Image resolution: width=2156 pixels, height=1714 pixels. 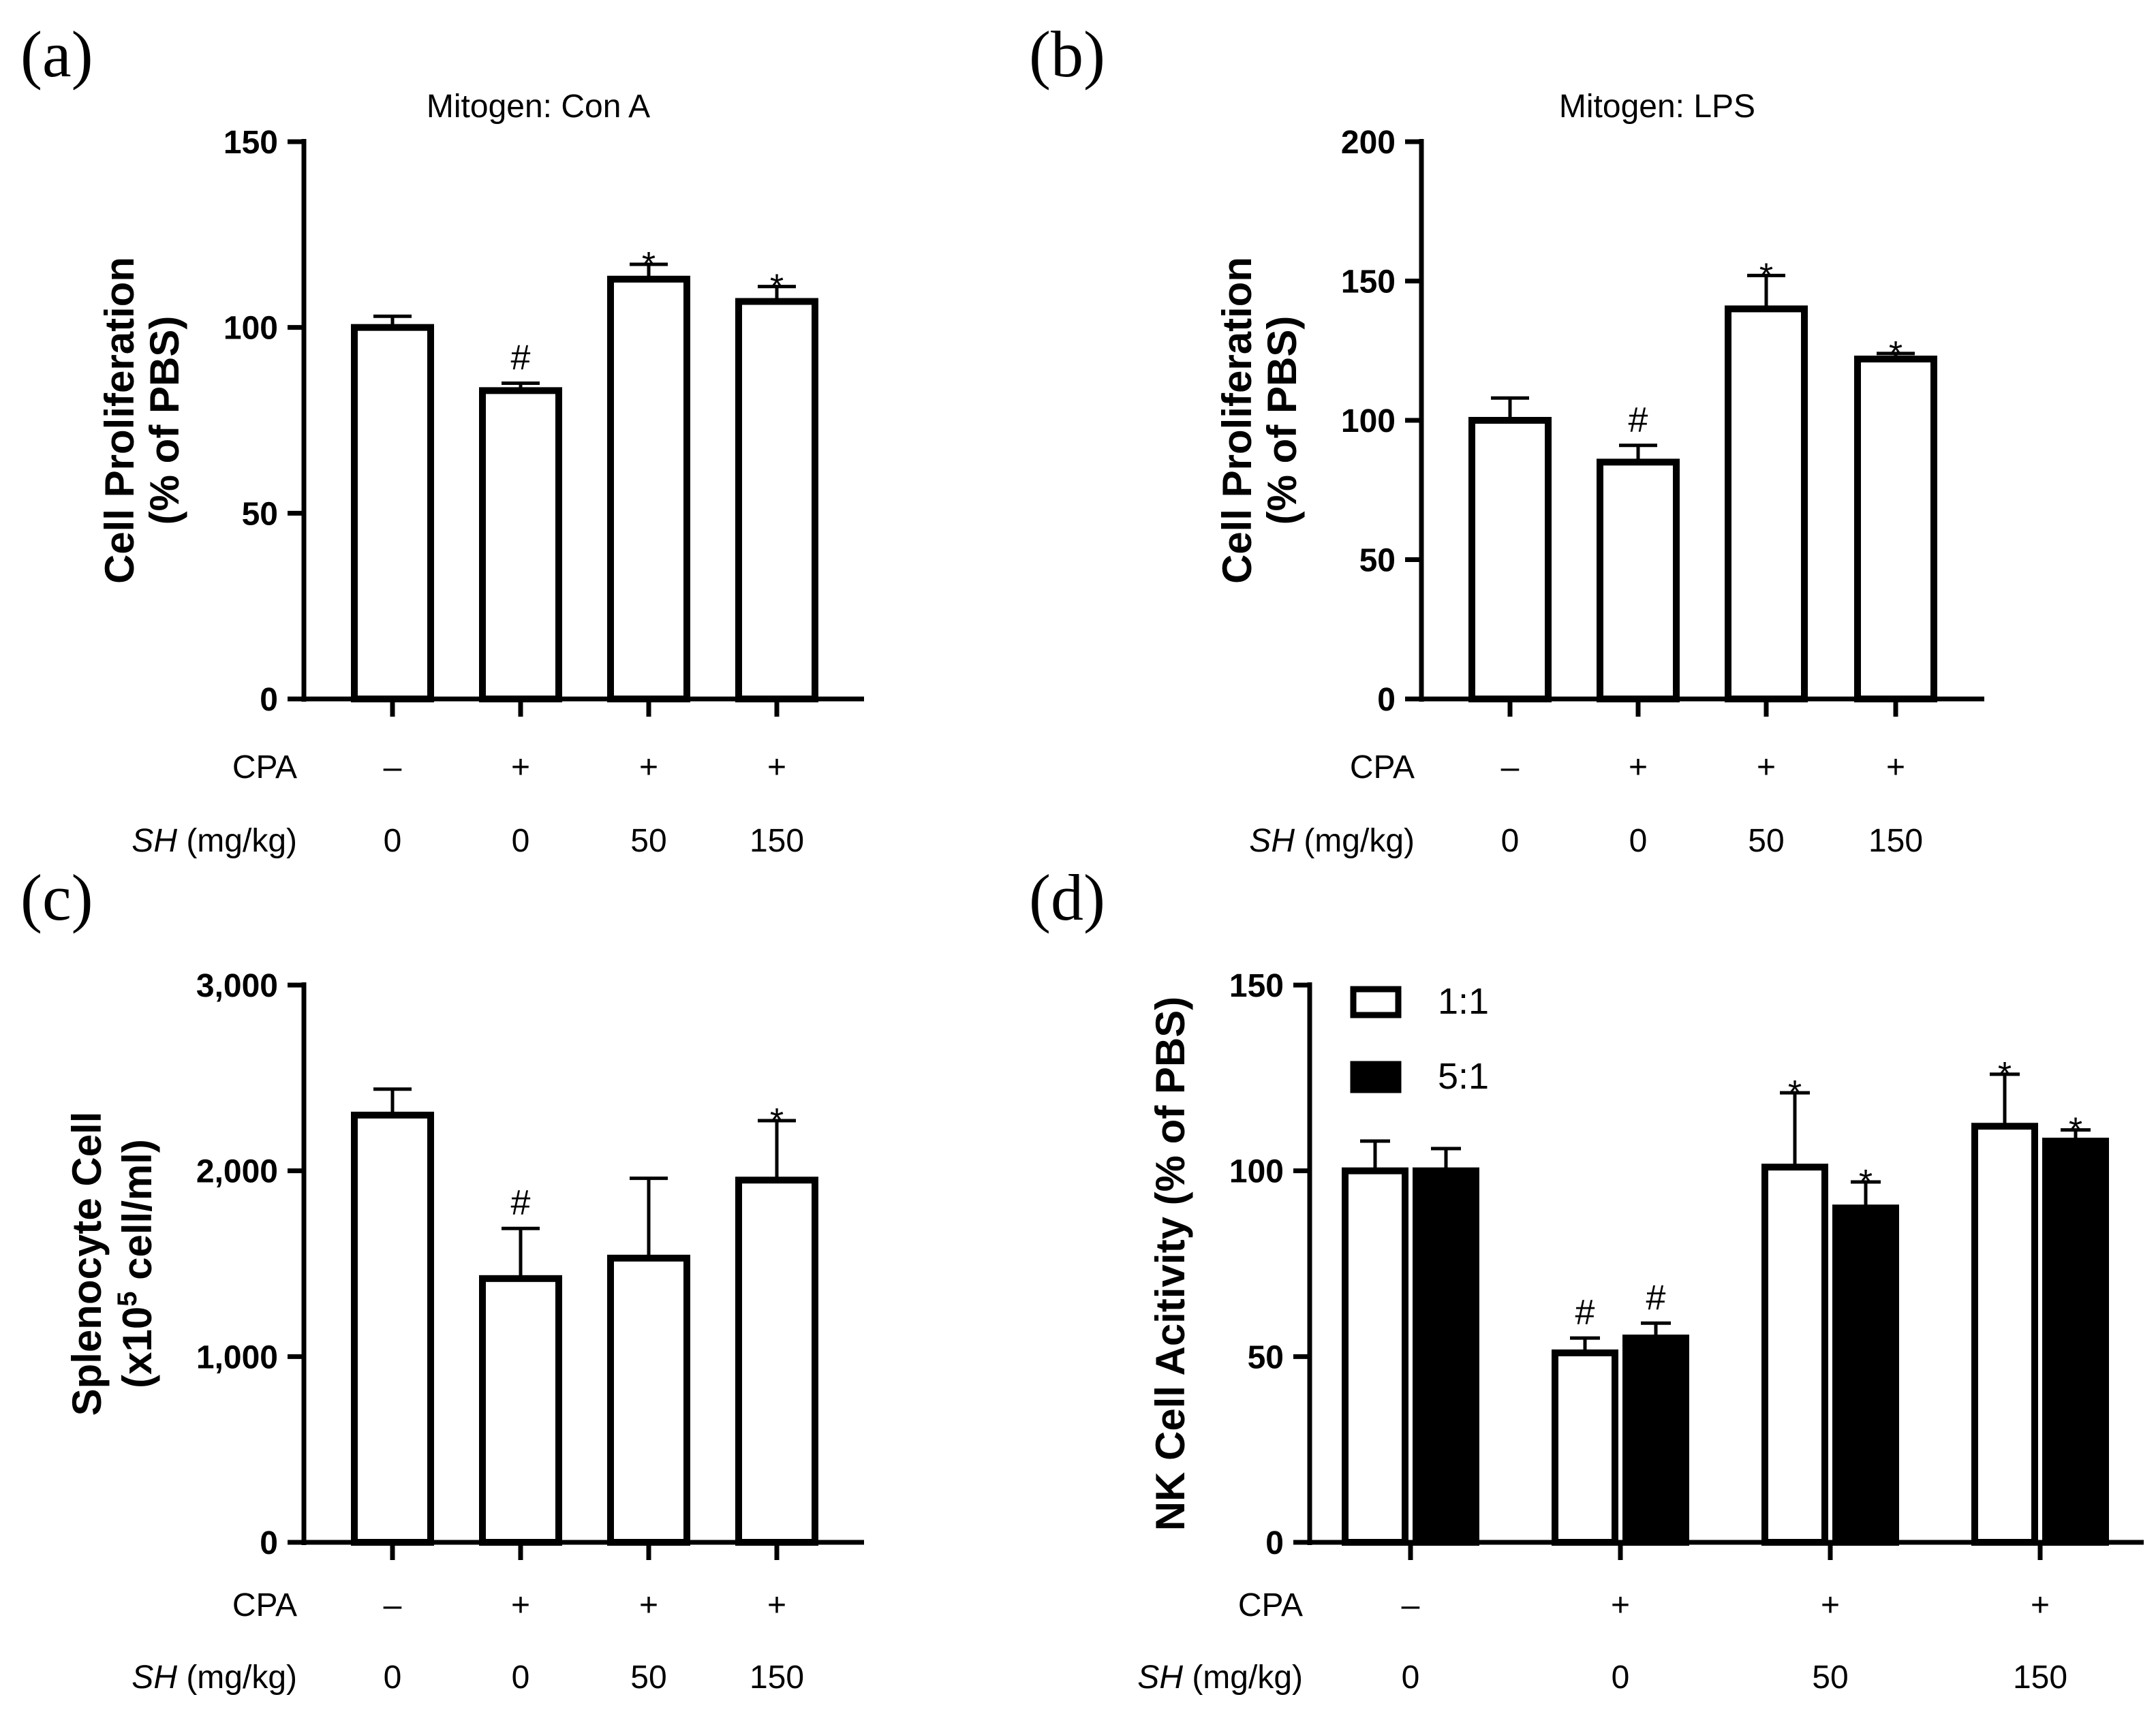 What do you see at coordinates (538, 107) in the screenshot?
I see `chart-title: Mitogen: Con A` at bounding box center [538, 107].